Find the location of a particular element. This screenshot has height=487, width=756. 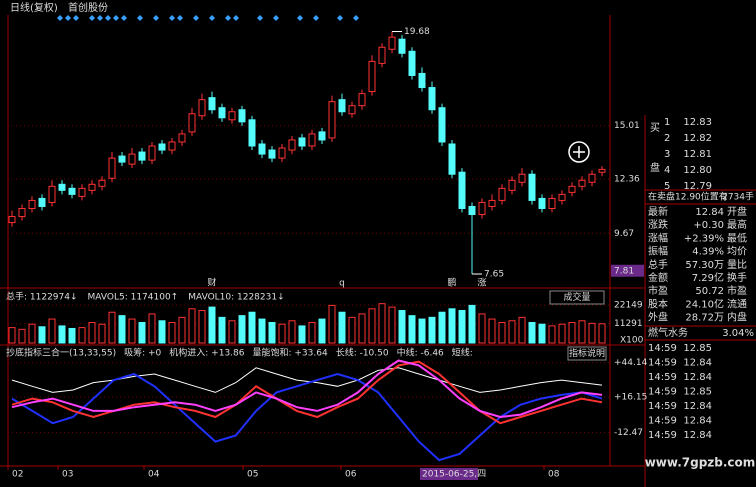

volume-button is located at coordinates (577, 297).